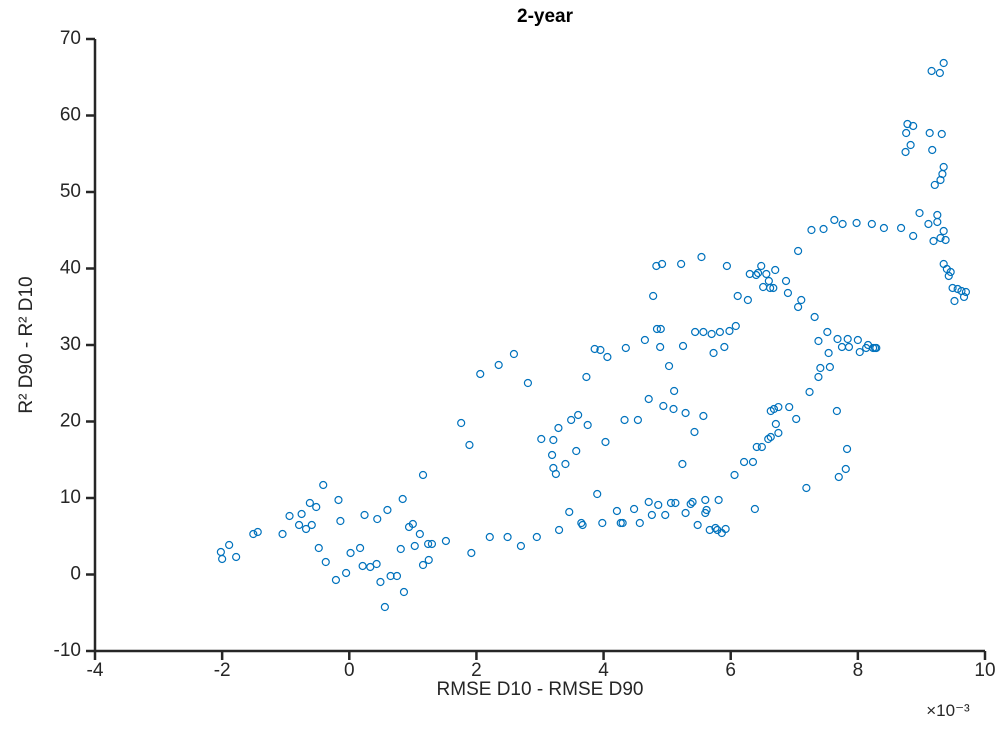  Describe the element at coordinates (70, 38) in the screenshot. I see `y-tick-label: 70` at that location.